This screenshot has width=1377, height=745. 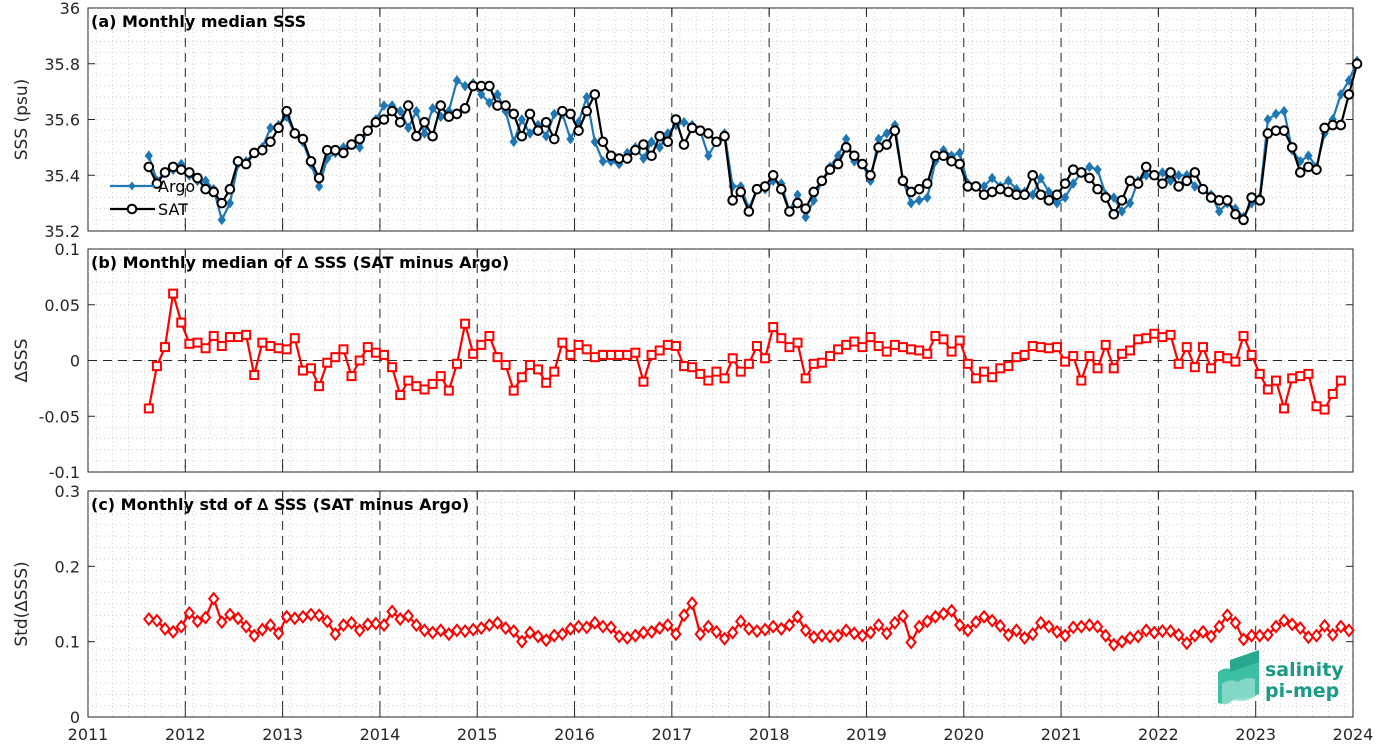 What do you see at coordinates (1353, 734) in the screenshot?
I see `x-tick-label: 2024` at bounding box center [1353, 734].